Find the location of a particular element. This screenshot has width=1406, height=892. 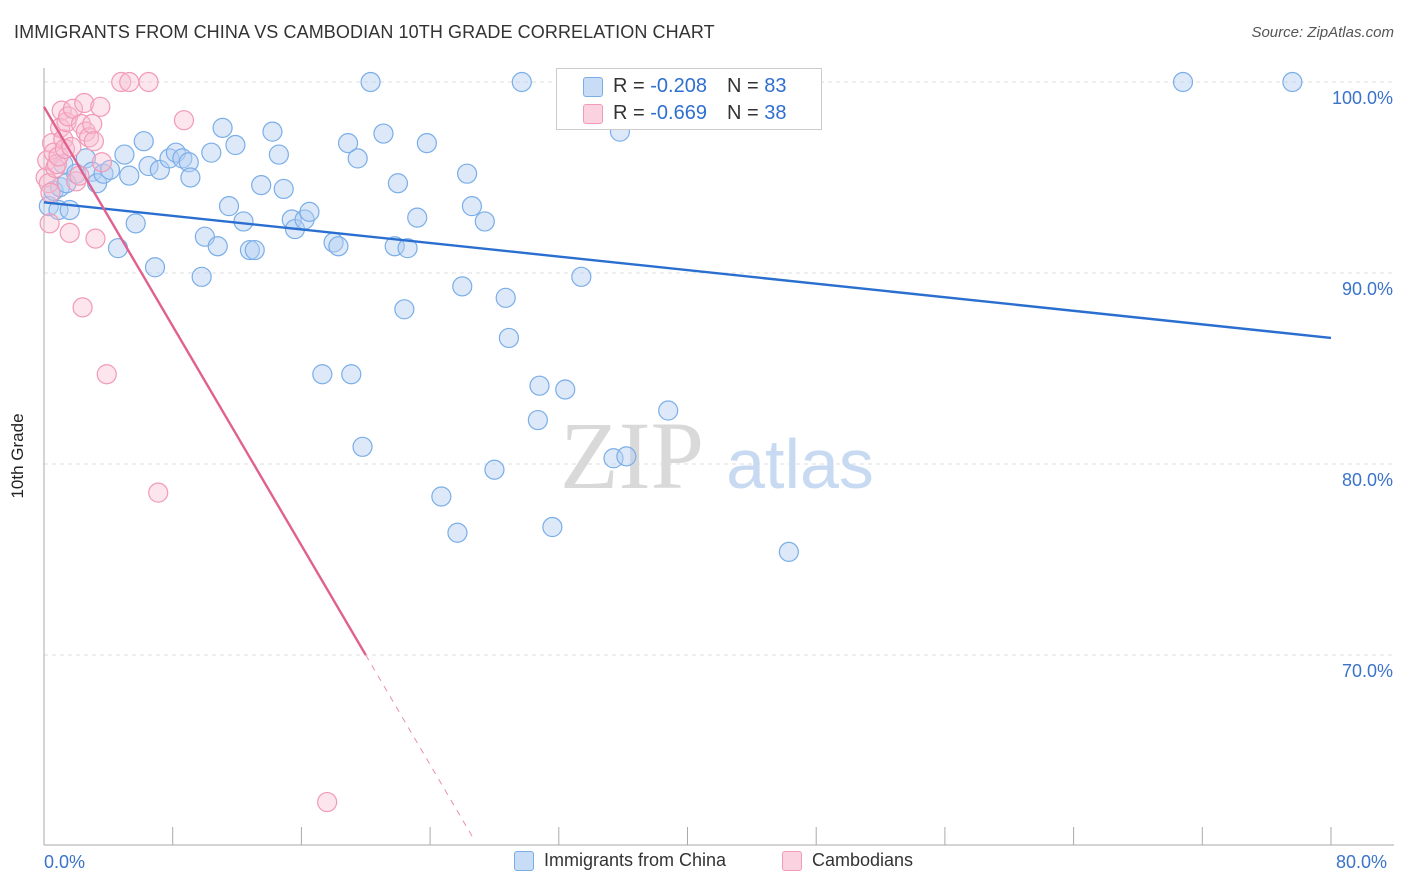

stats-n-value-china: 83 is located at coordinates (775, 86).